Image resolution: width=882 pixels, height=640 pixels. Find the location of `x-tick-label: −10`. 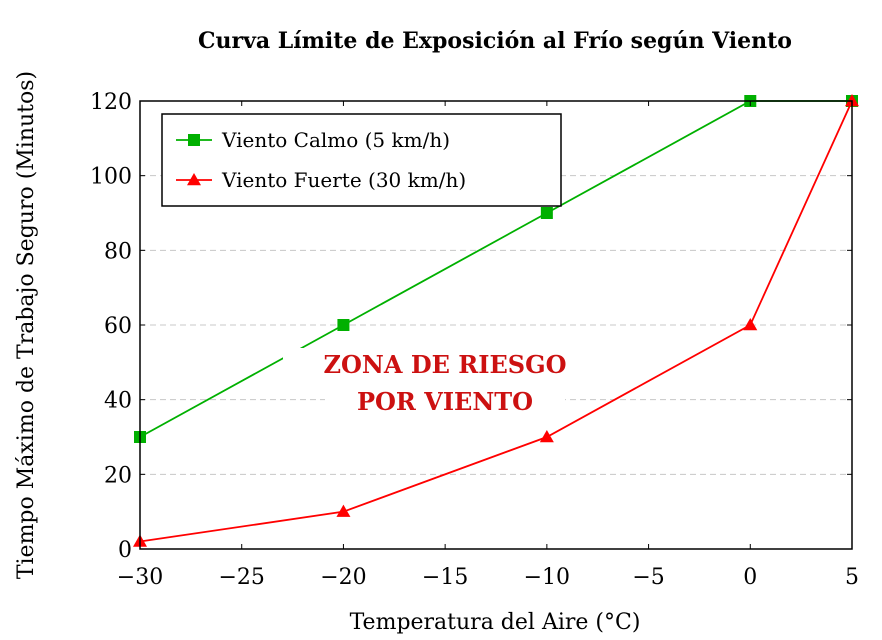

x-tick-label: −10 is located at coordinates (547, 577).